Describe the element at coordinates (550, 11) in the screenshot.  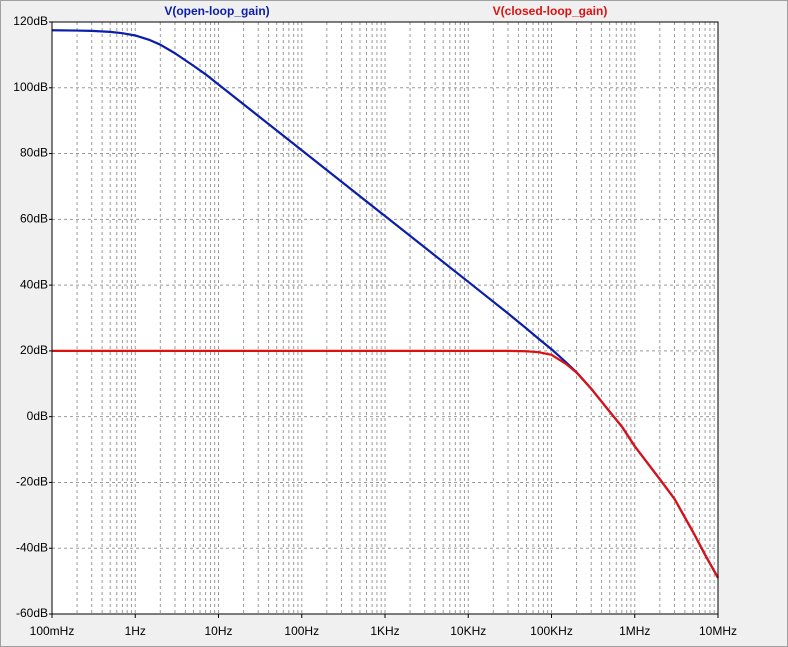
I see `legend-entry: V(closed-loop_gain)` at that location.